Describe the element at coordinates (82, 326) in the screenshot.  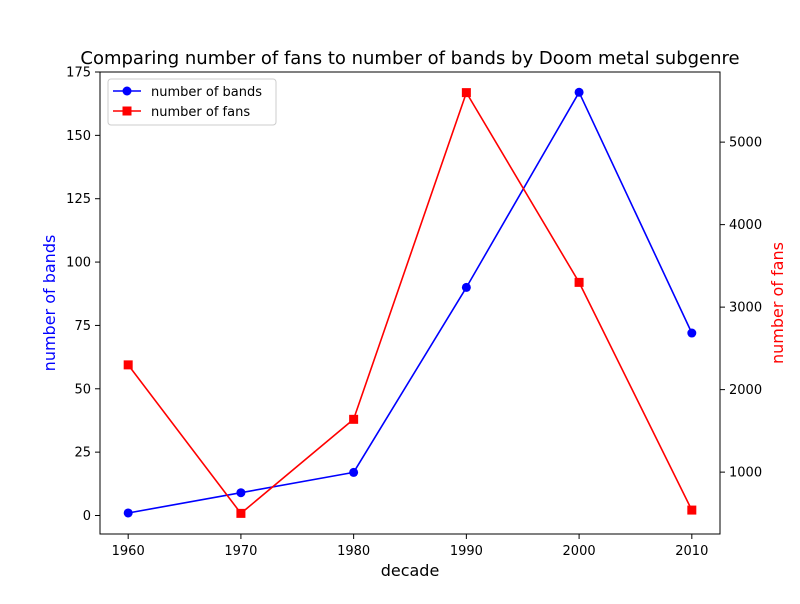
I see `left-tick-label: 75` at that location.